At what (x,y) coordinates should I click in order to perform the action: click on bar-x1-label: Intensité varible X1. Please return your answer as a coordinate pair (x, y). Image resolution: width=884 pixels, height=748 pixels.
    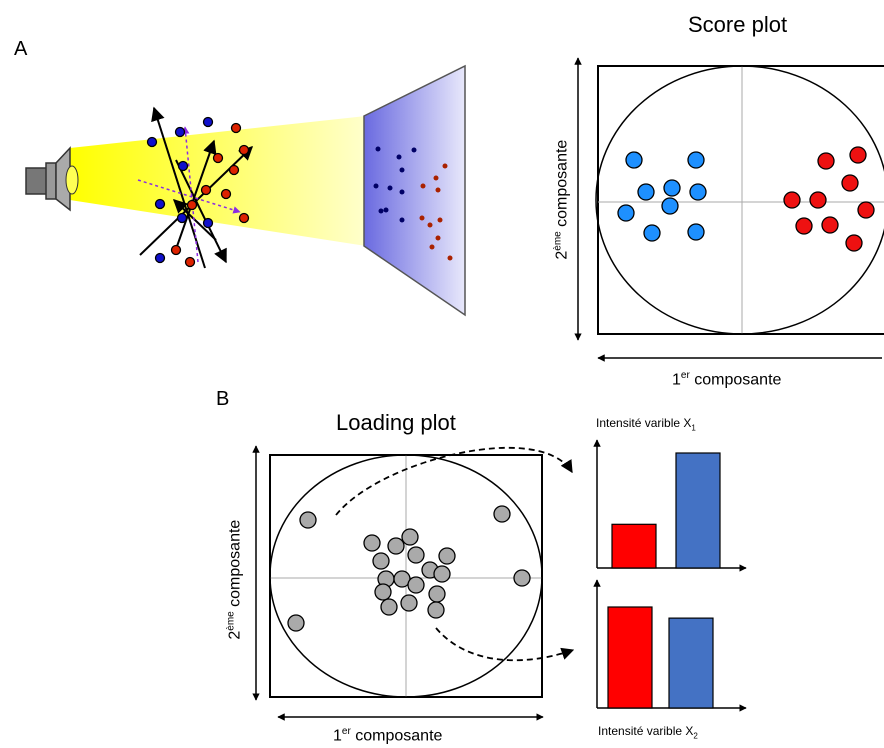
    Looking at the image, I should click on (646, 424).